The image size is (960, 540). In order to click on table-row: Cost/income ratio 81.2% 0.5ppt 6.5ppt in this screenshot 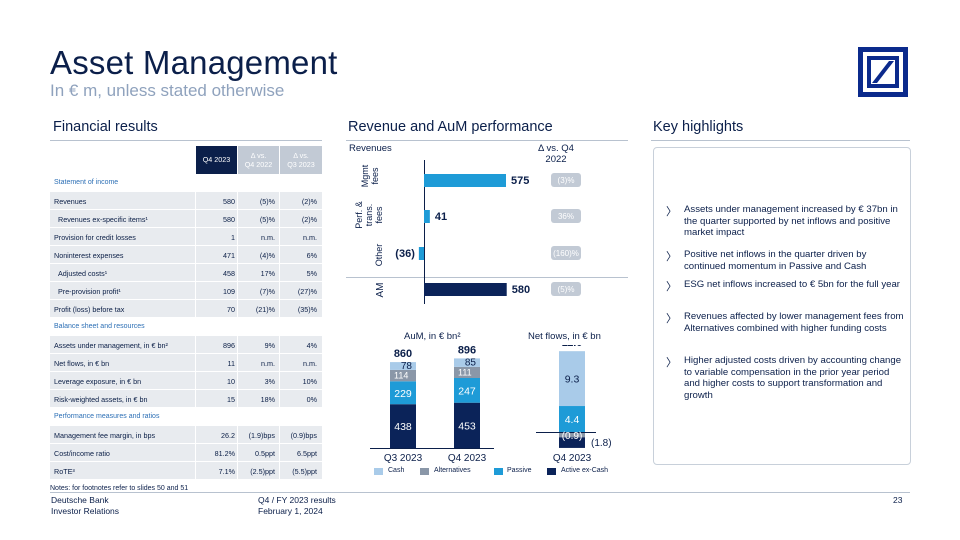, I will do `click(186, 452)`.